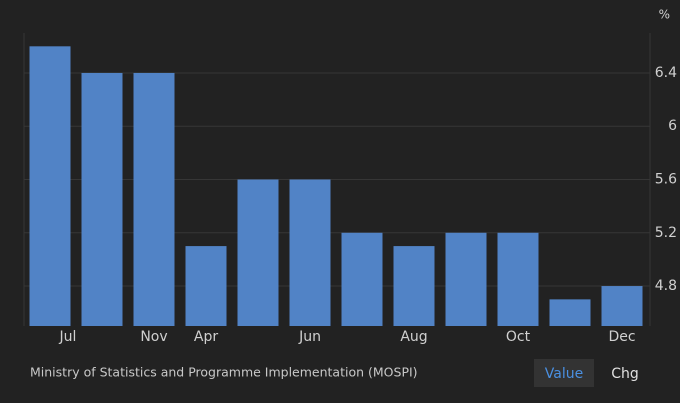 This screenshot has width=680, height=403. What do you see at coordinates (666, 180) in the screenshot?
I see `y-tick-label: 5.6` at bounding box center [666, 180].